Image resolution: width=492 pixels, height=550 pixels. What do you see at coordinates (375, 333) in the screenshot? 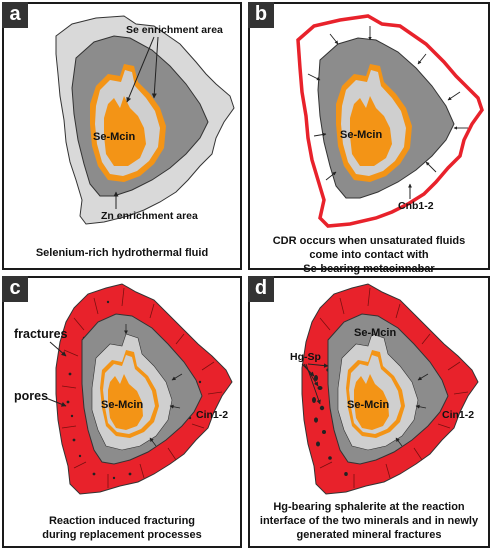
I see `se-mcin-outer-label: Se-Mcin` at bounding box center [375, 333].